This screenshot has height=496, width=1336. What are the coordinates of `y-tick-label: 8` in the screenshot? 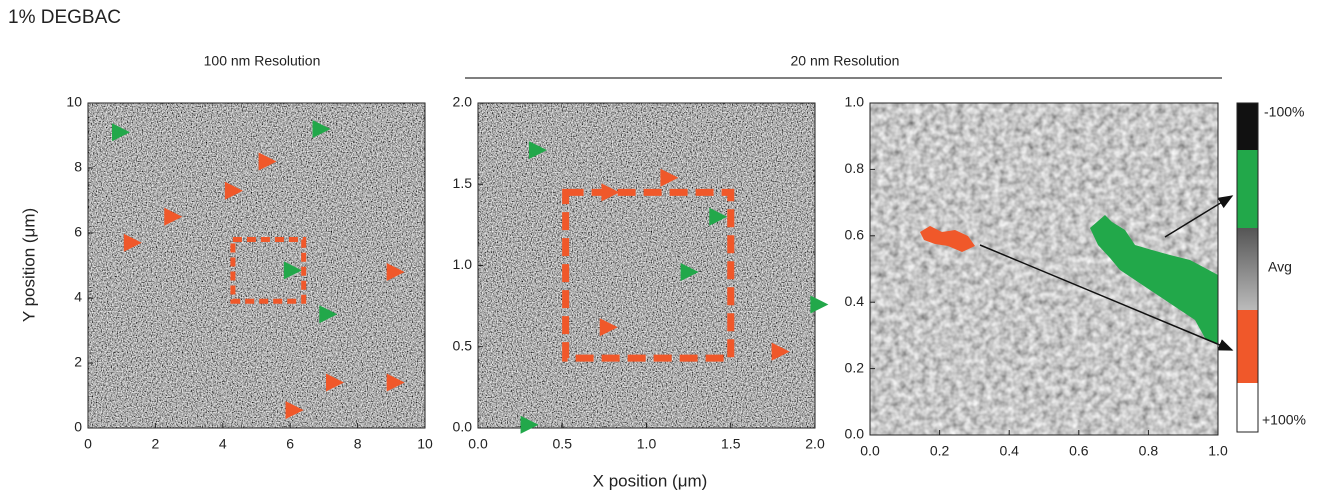 It's located at (78, 167).